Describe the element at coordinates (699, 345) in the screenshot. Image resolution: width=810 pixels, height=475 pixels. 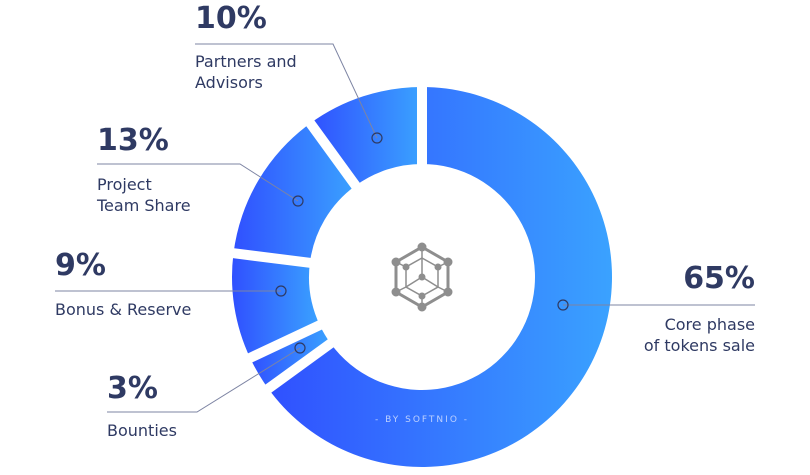
I see `slice-label: of tokens sale` at that location.